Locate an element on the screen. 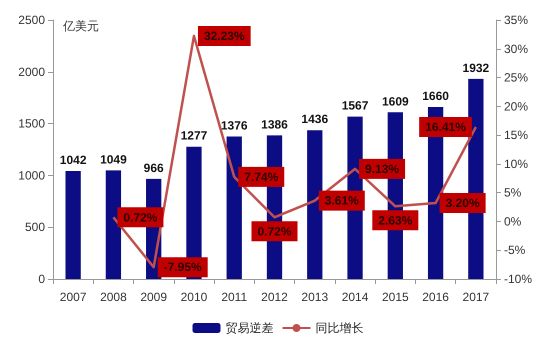  x-tick-label: 2013 is located at coordinates (314, 297).